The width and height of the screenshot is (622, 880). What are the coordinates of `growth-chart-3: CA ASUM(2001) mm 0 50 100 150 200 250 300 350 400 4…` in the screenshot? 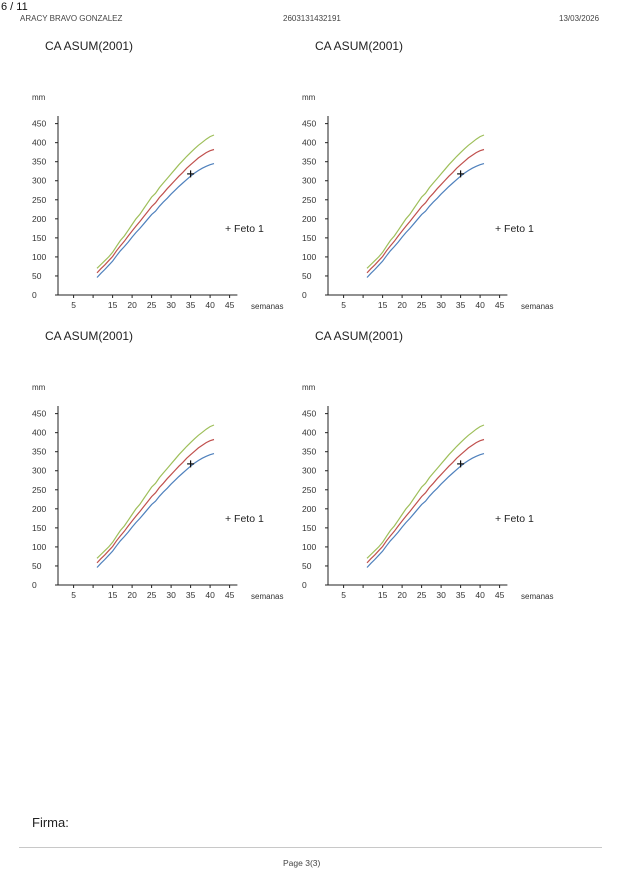 It's located at (141, 460).